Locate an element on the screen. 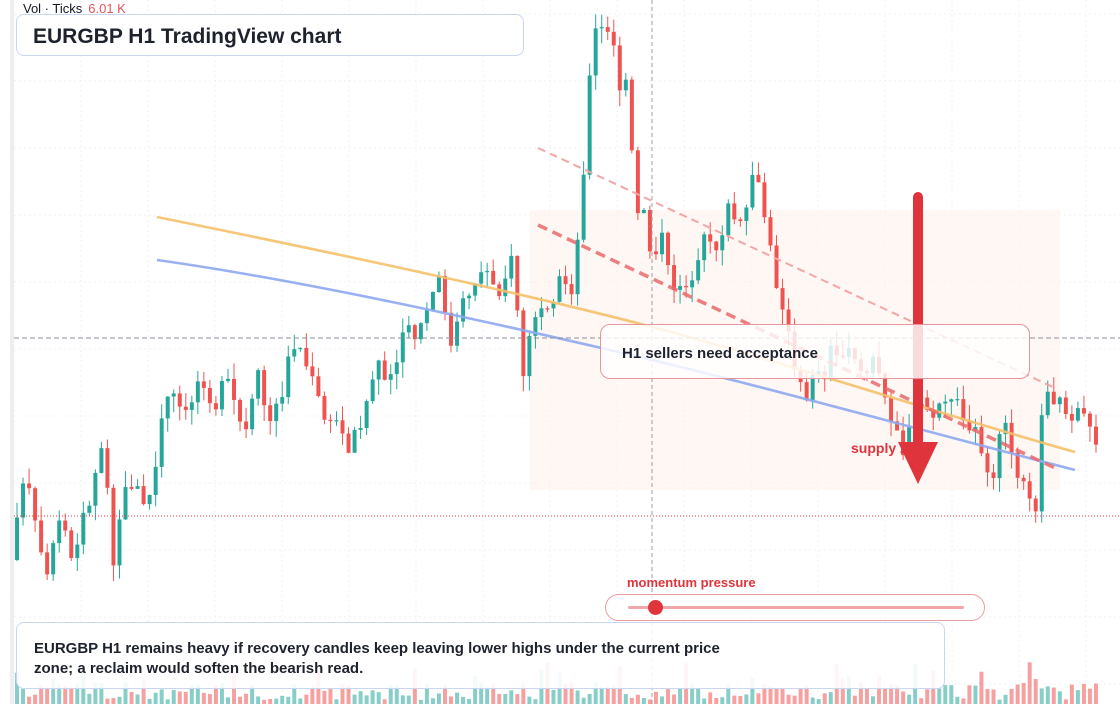  volume-legend: Vol · Ticks 6.01 K is located at coordinates (74, 8).